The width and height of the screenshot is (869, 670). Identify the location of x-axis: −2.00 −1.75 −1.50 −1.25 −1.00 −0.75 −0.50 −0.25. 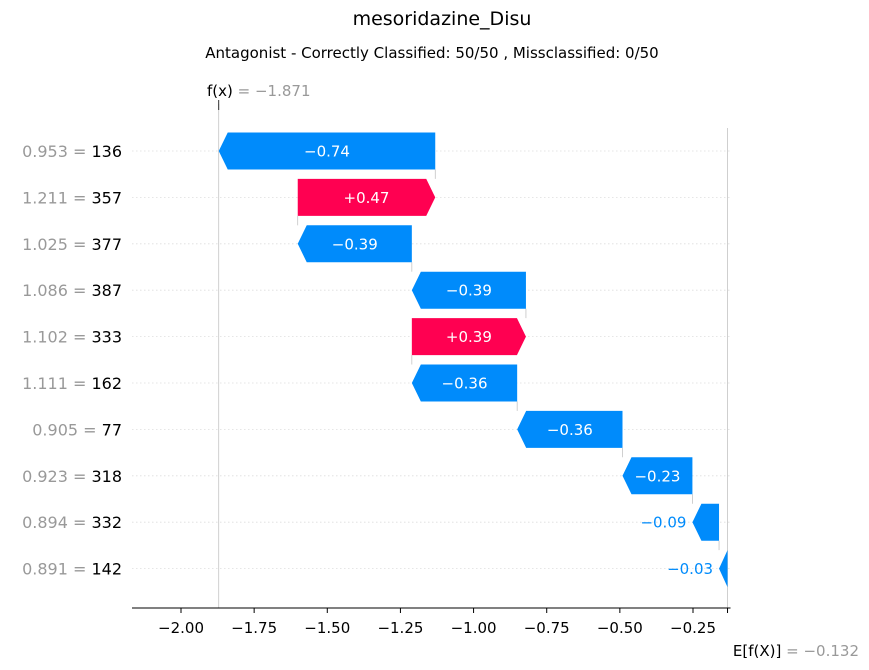
(431, 622).